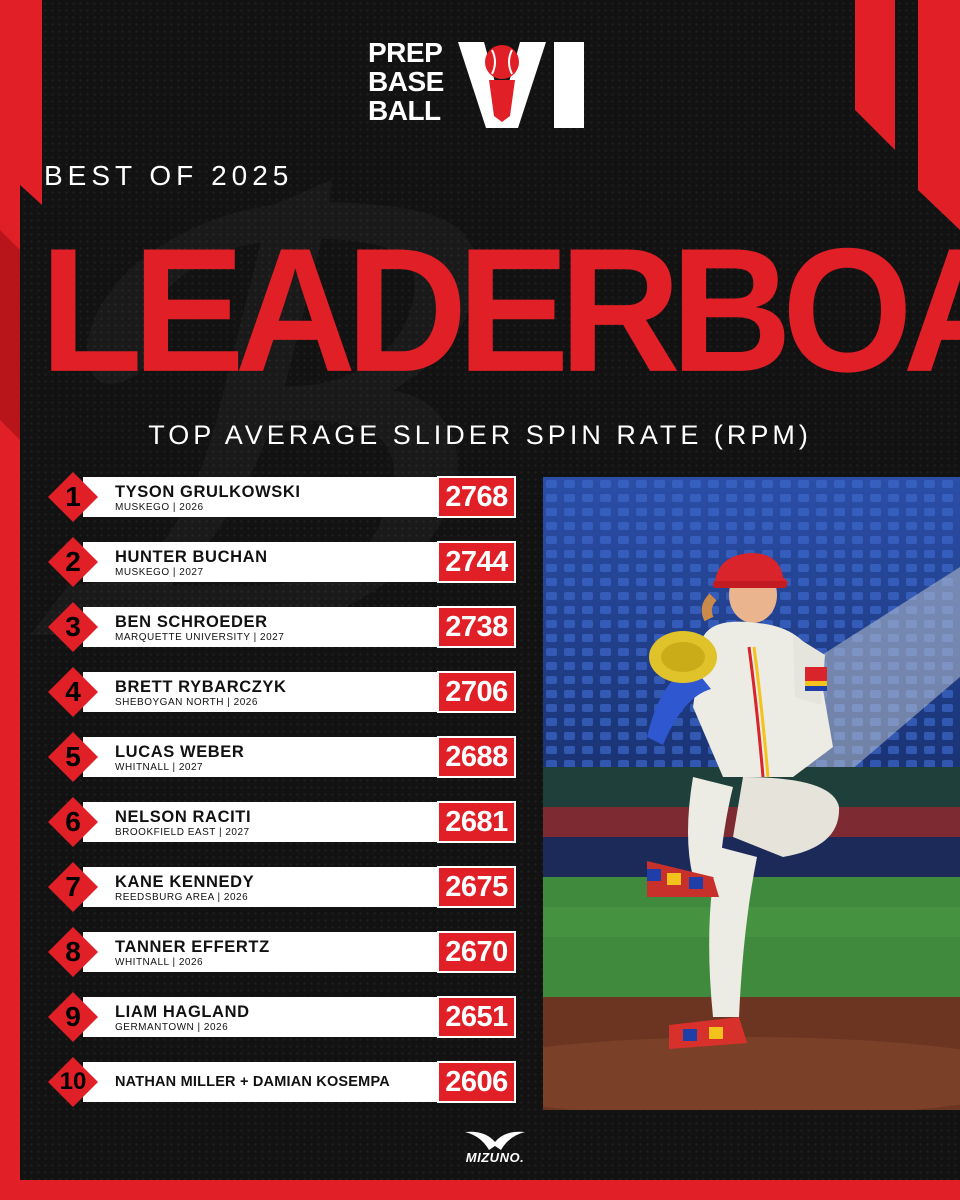 The image size is (960, 1200). I want to click on leaderboard-row: TYSON GRULKOWSKI MUSKEGO | 2026 1 2768, so click(282, 497).